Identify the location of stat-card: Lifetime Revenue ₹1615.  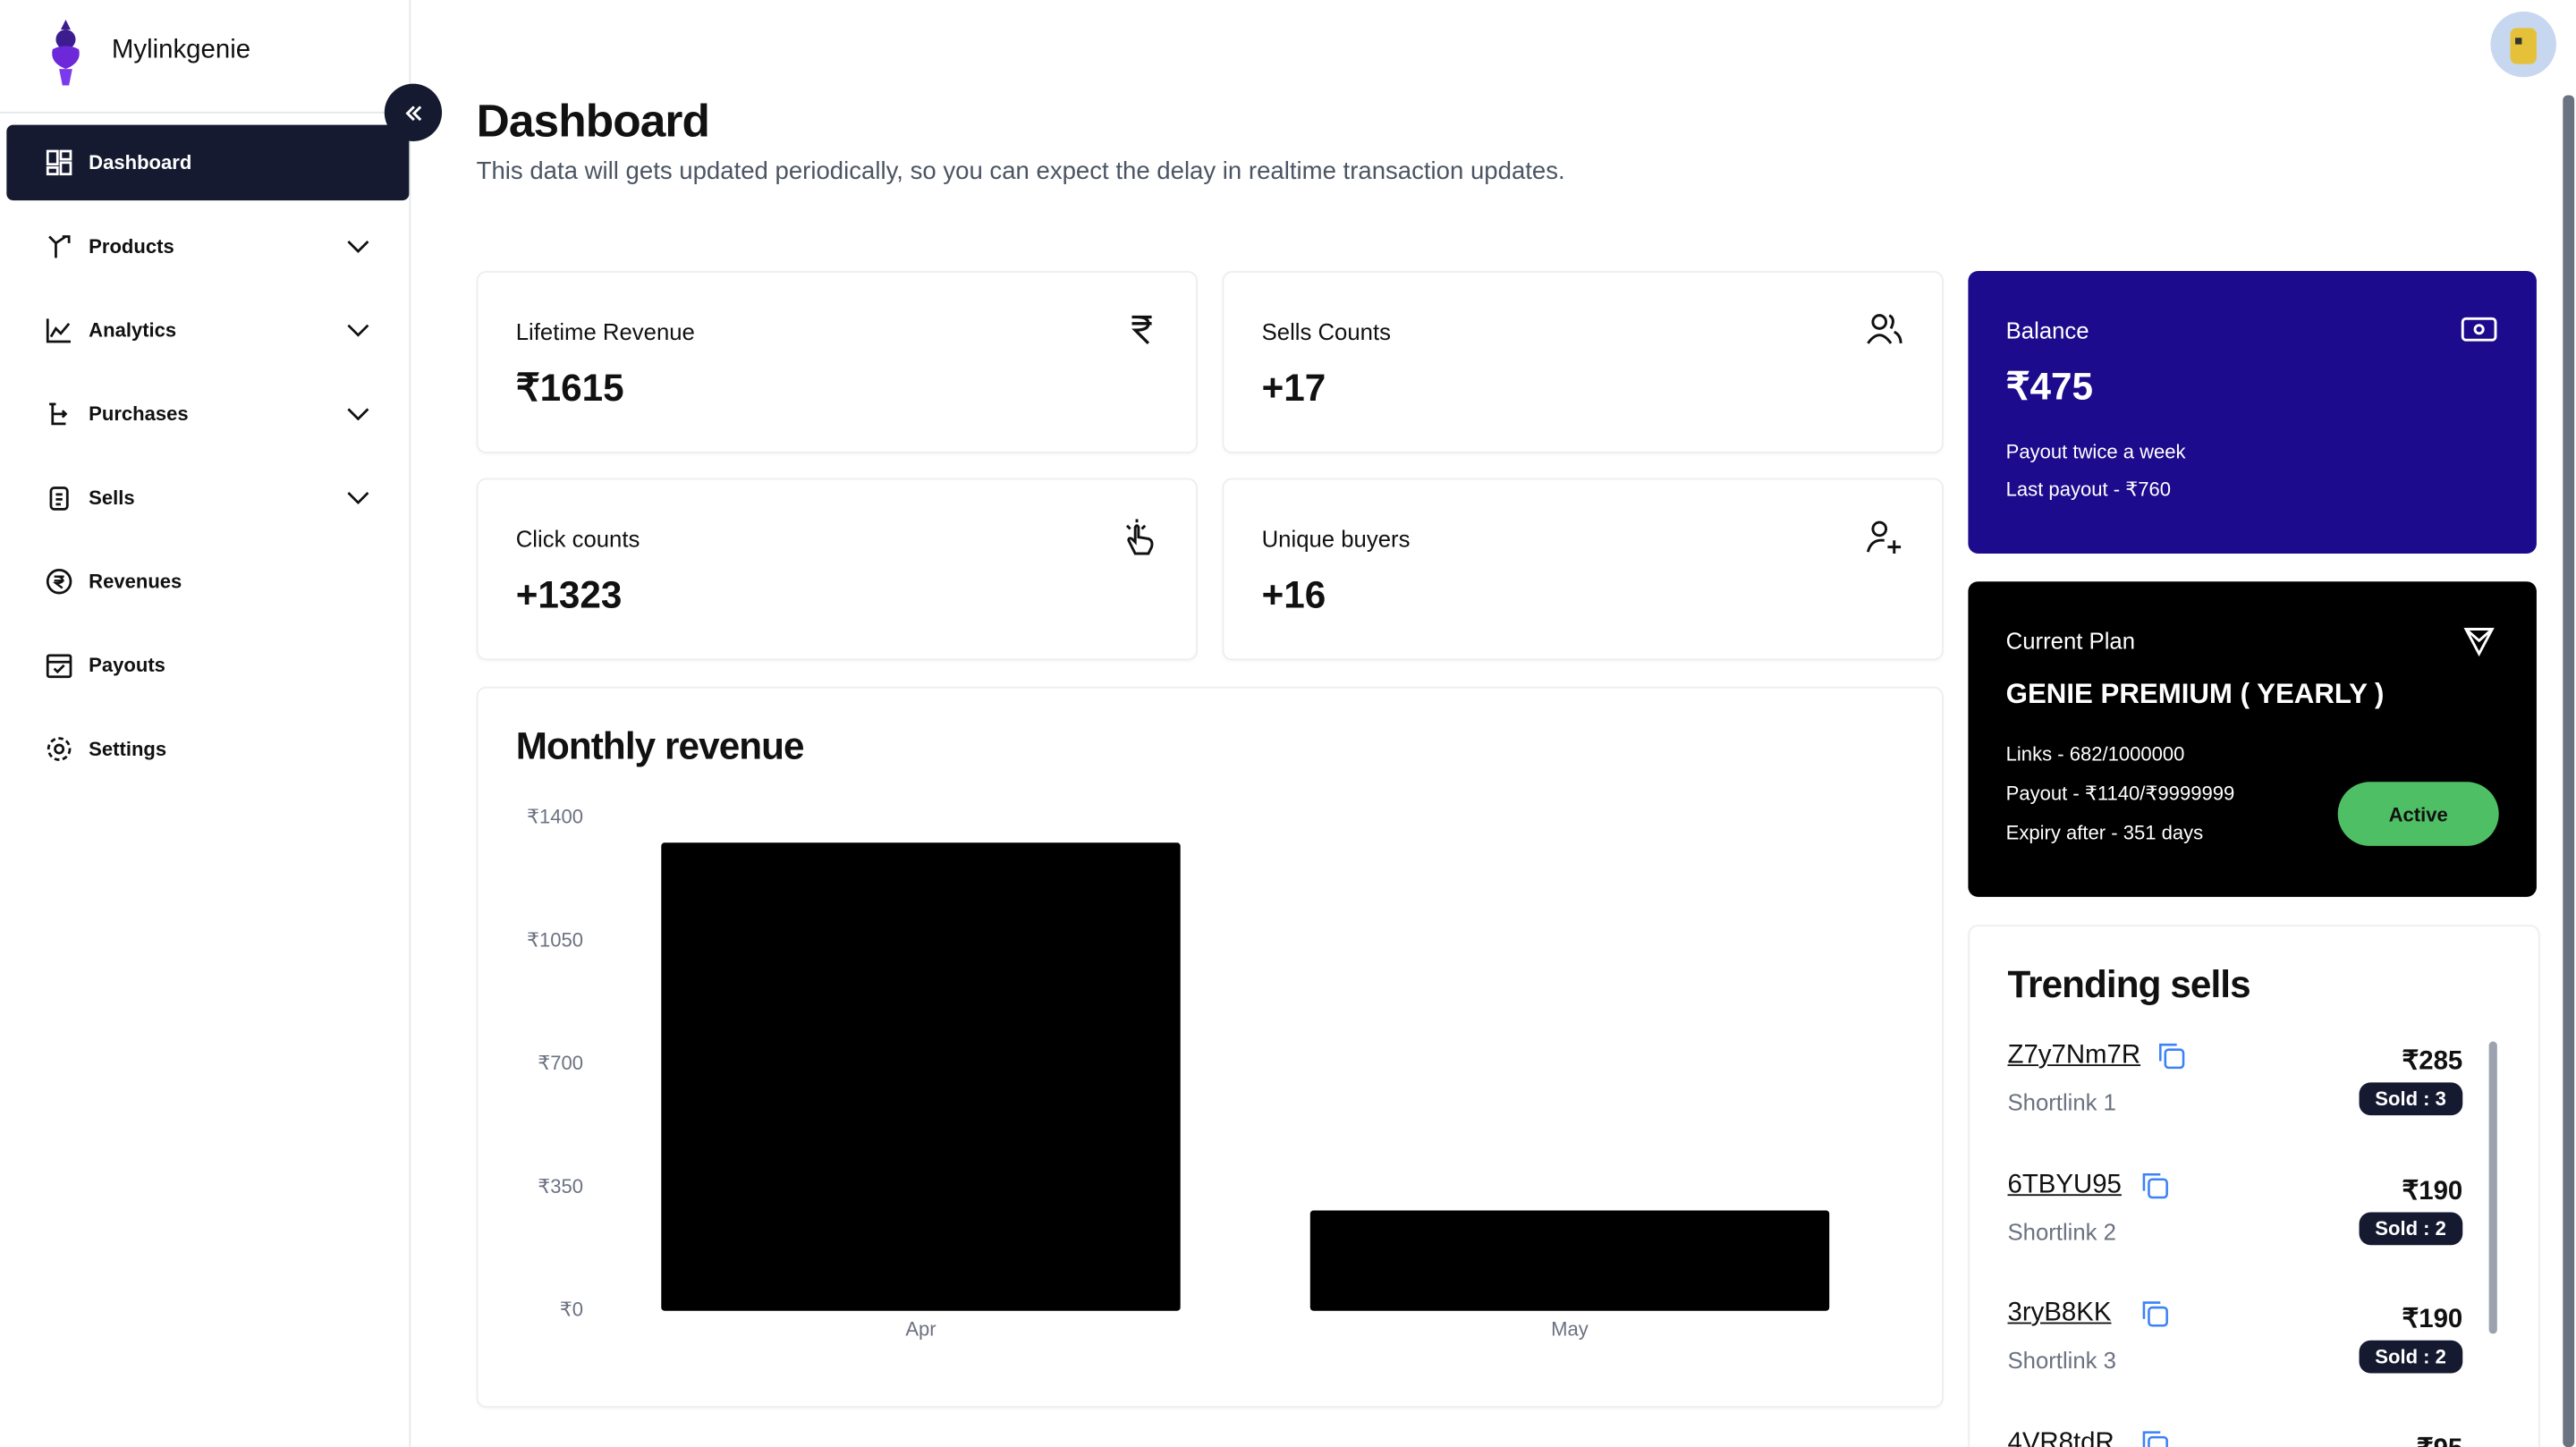
(837, 362).